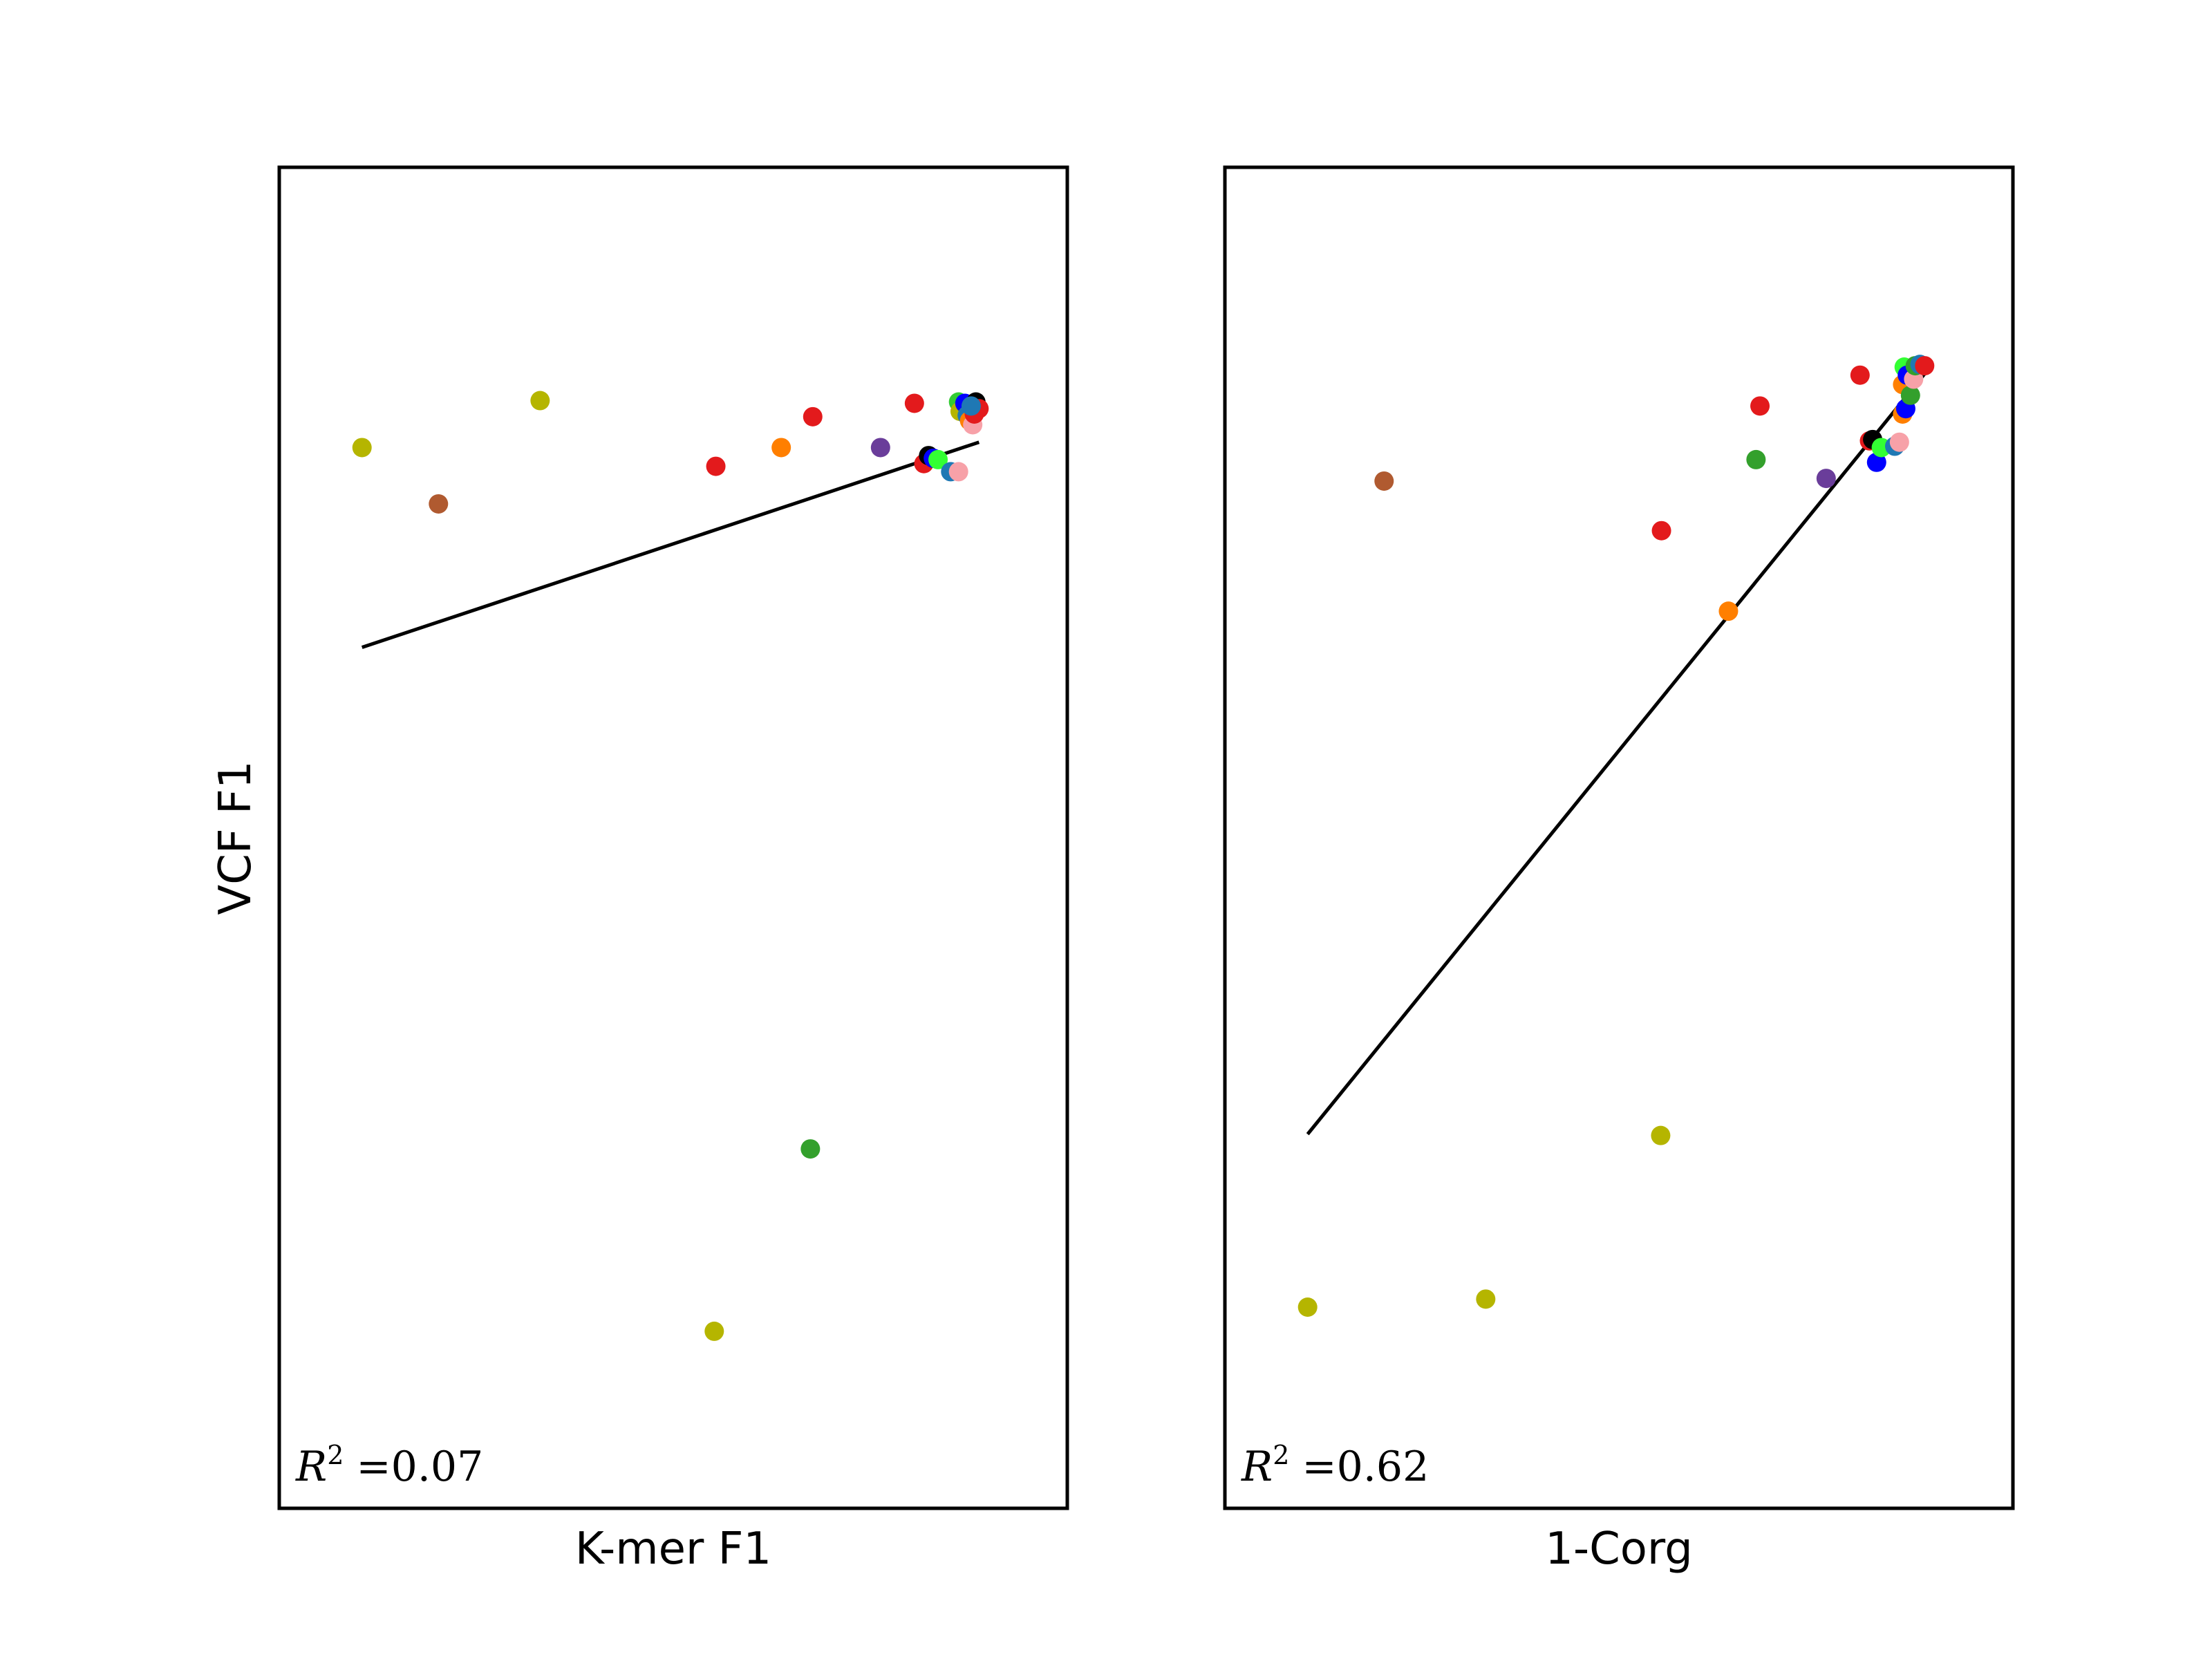 The width and height of the screenshot is (2212, 1659). I want to click on r2-value: 0.07, so click(438, 1467).